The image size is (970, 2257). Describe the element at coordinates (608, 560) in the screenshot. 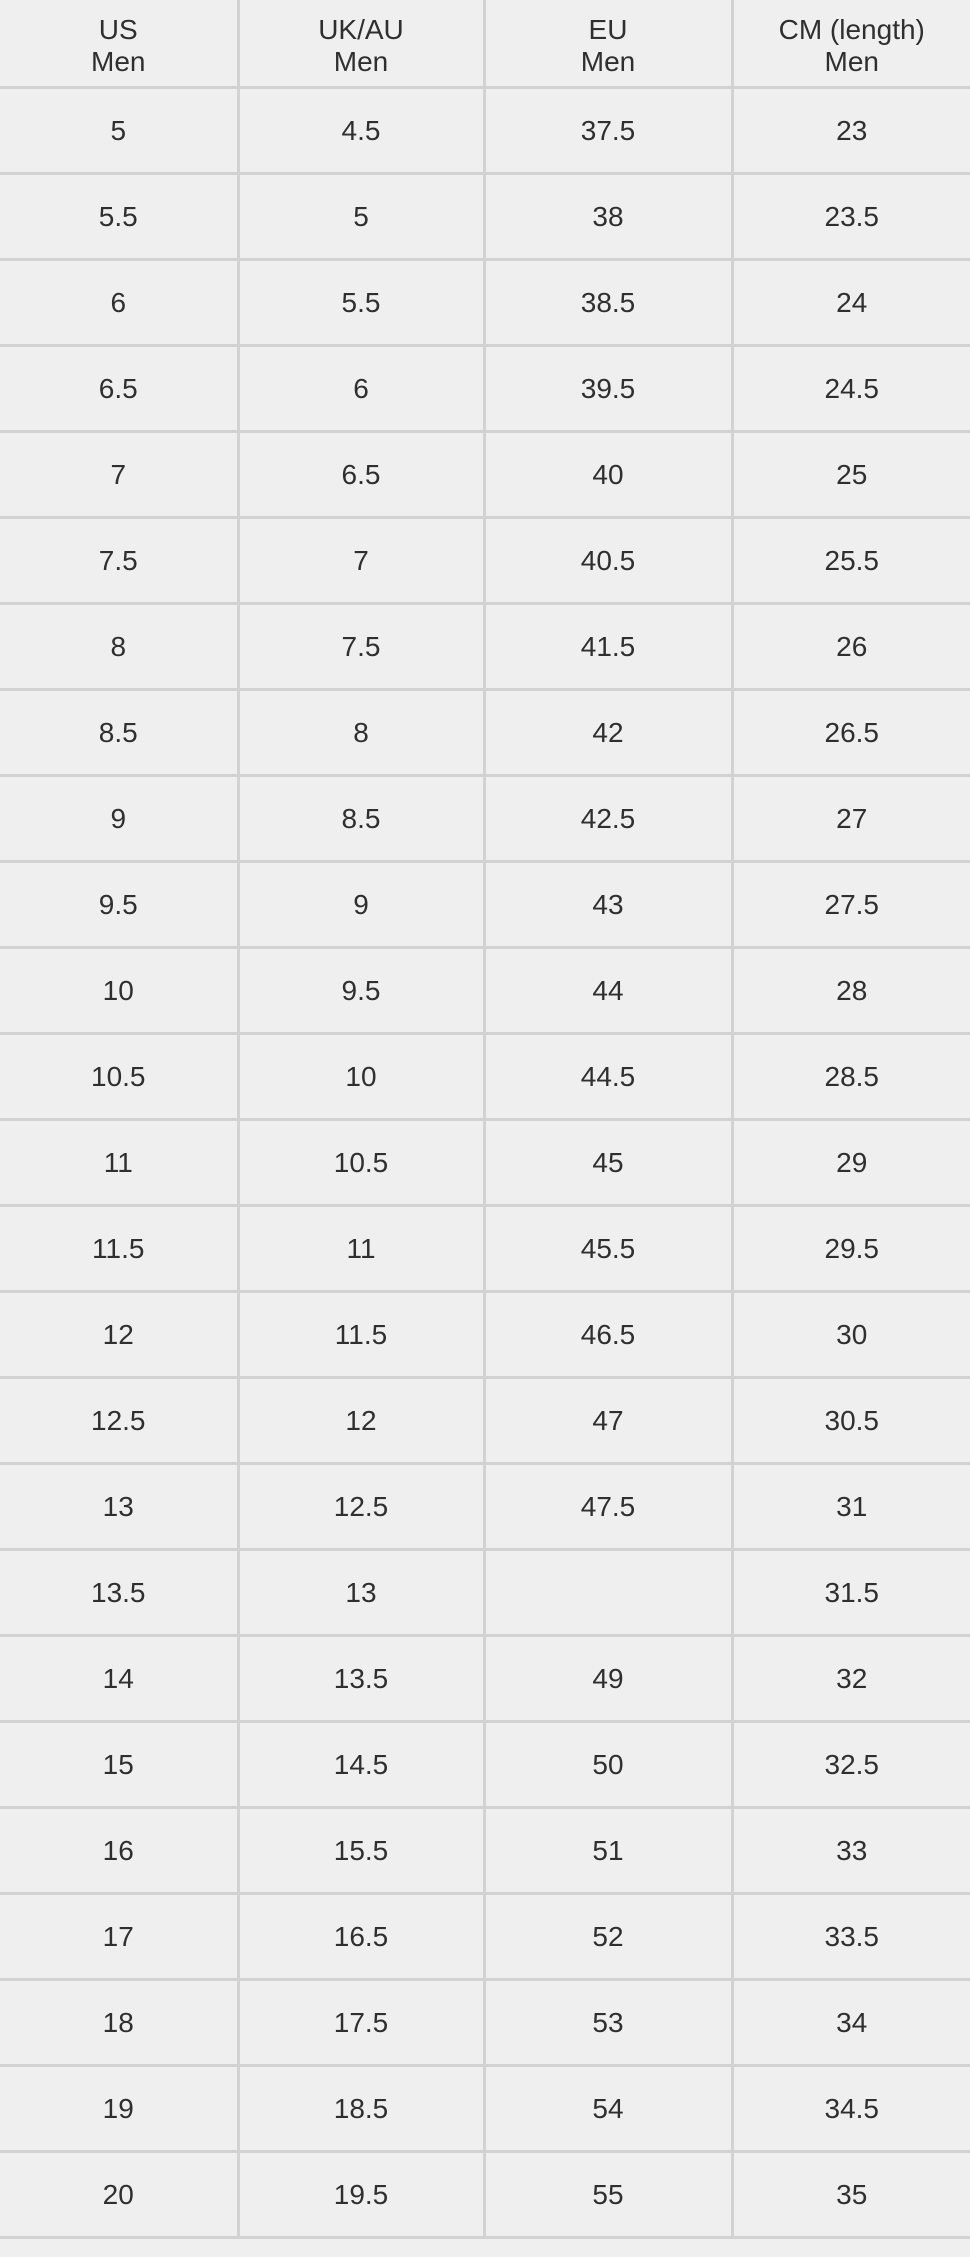

I see `cell-eu-men: 40.5` at that location.